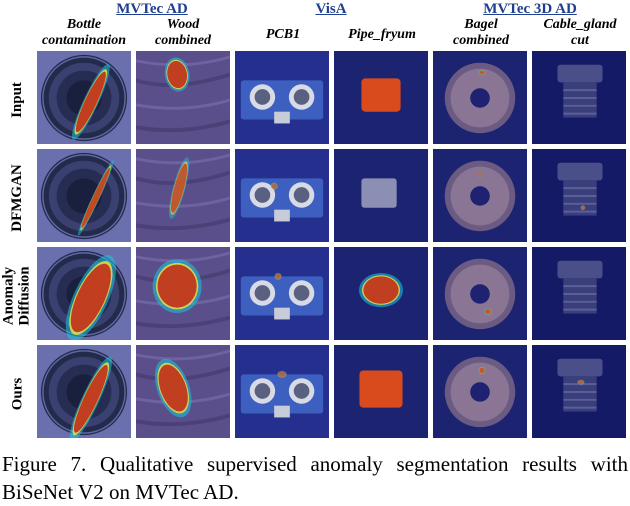  What do you see at coordinates (183, 97) in the screenshot?
I see `image-input-wood` at bounding box center [183, 97].